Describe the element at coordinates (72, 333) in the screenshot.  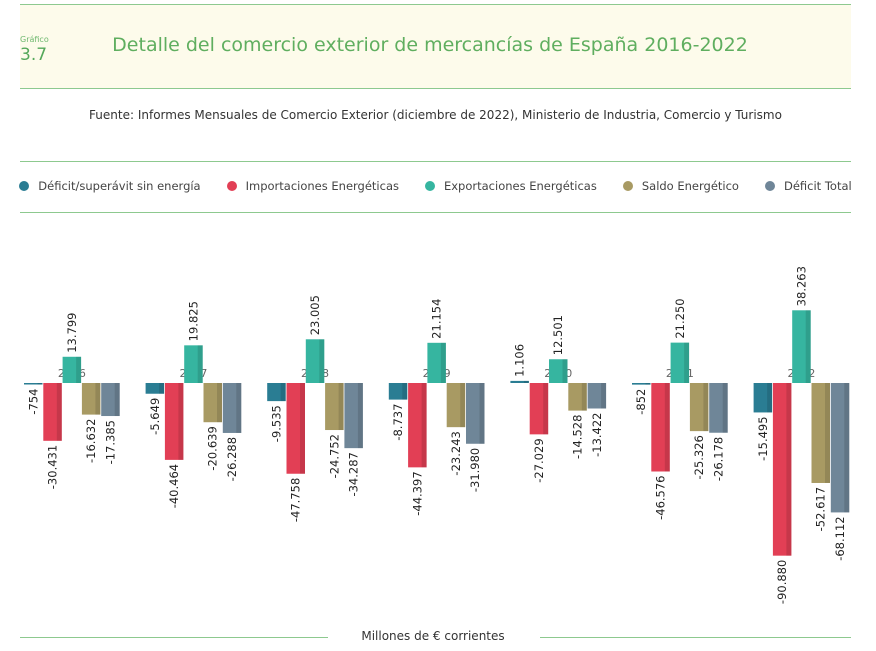
I see `data-label: 13.799` at that location.